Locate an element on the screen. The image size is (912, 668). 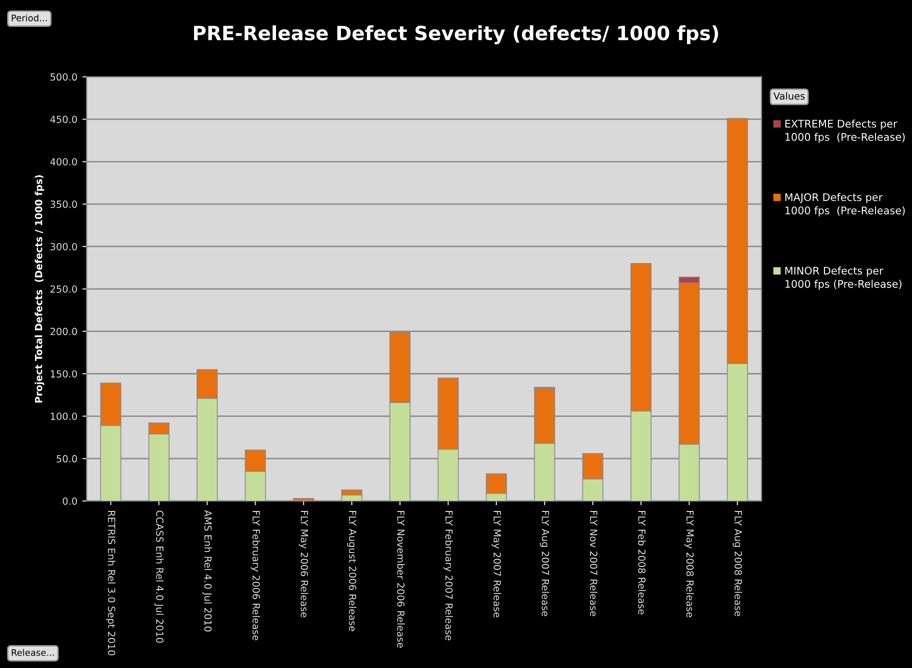
chart-title: PRE-Release Defect Severity (defects/ 1000 fps) is located at coordinates (456, 34).